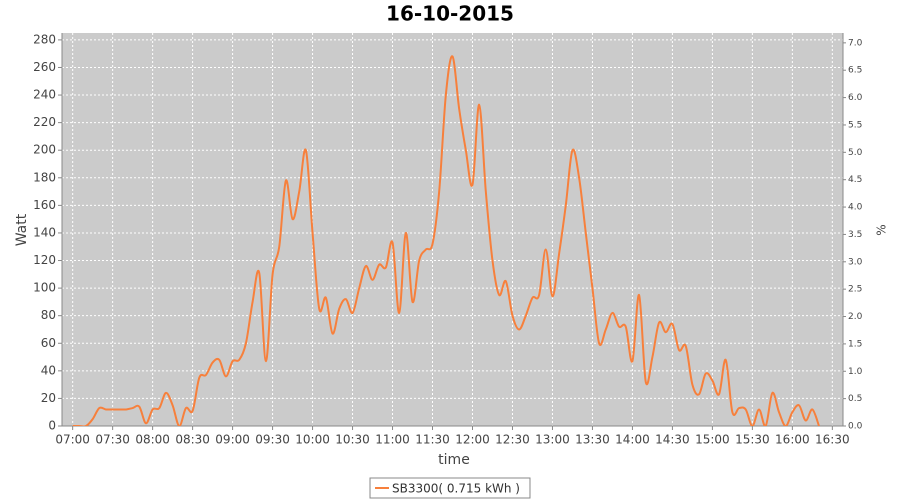 This screenshot has height=500, width=900. What do you see at coordinates (855, 372) in the screenshot?
I see `y2-tick-label: 1.0` at bounding box center [855, 372].